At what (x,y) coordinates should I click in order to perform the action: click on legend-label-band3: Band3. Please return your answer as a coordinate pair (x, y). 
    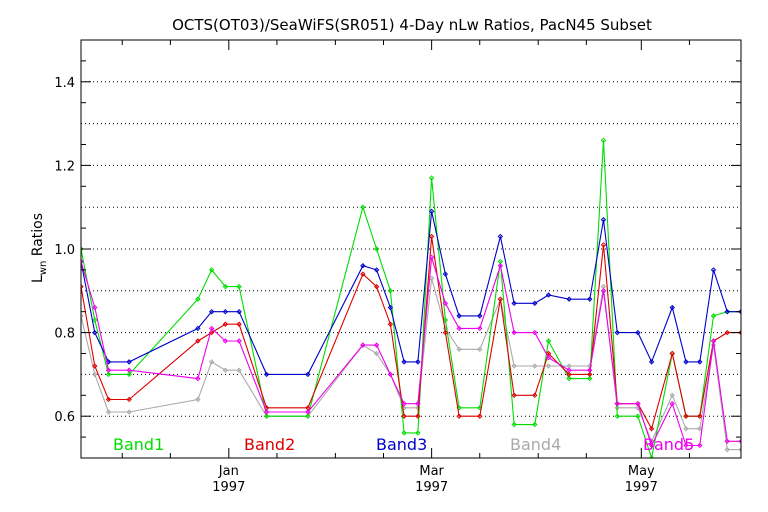
    Looking at the image, I should click on (401, 444).